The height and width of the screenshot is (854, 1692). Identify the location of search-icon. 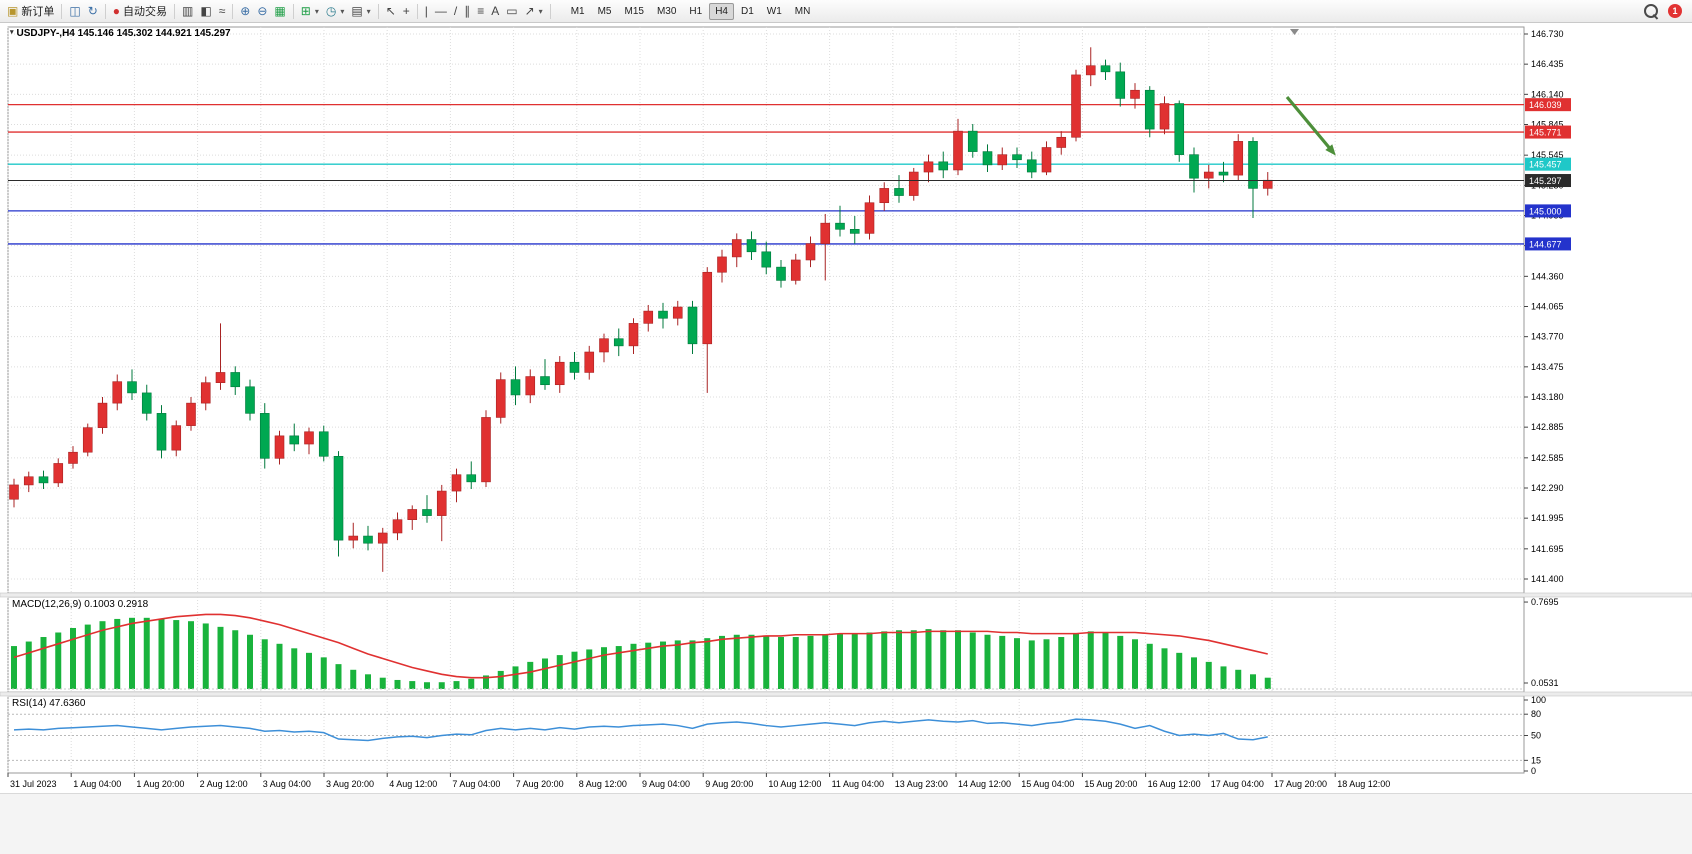
(1651, 11).